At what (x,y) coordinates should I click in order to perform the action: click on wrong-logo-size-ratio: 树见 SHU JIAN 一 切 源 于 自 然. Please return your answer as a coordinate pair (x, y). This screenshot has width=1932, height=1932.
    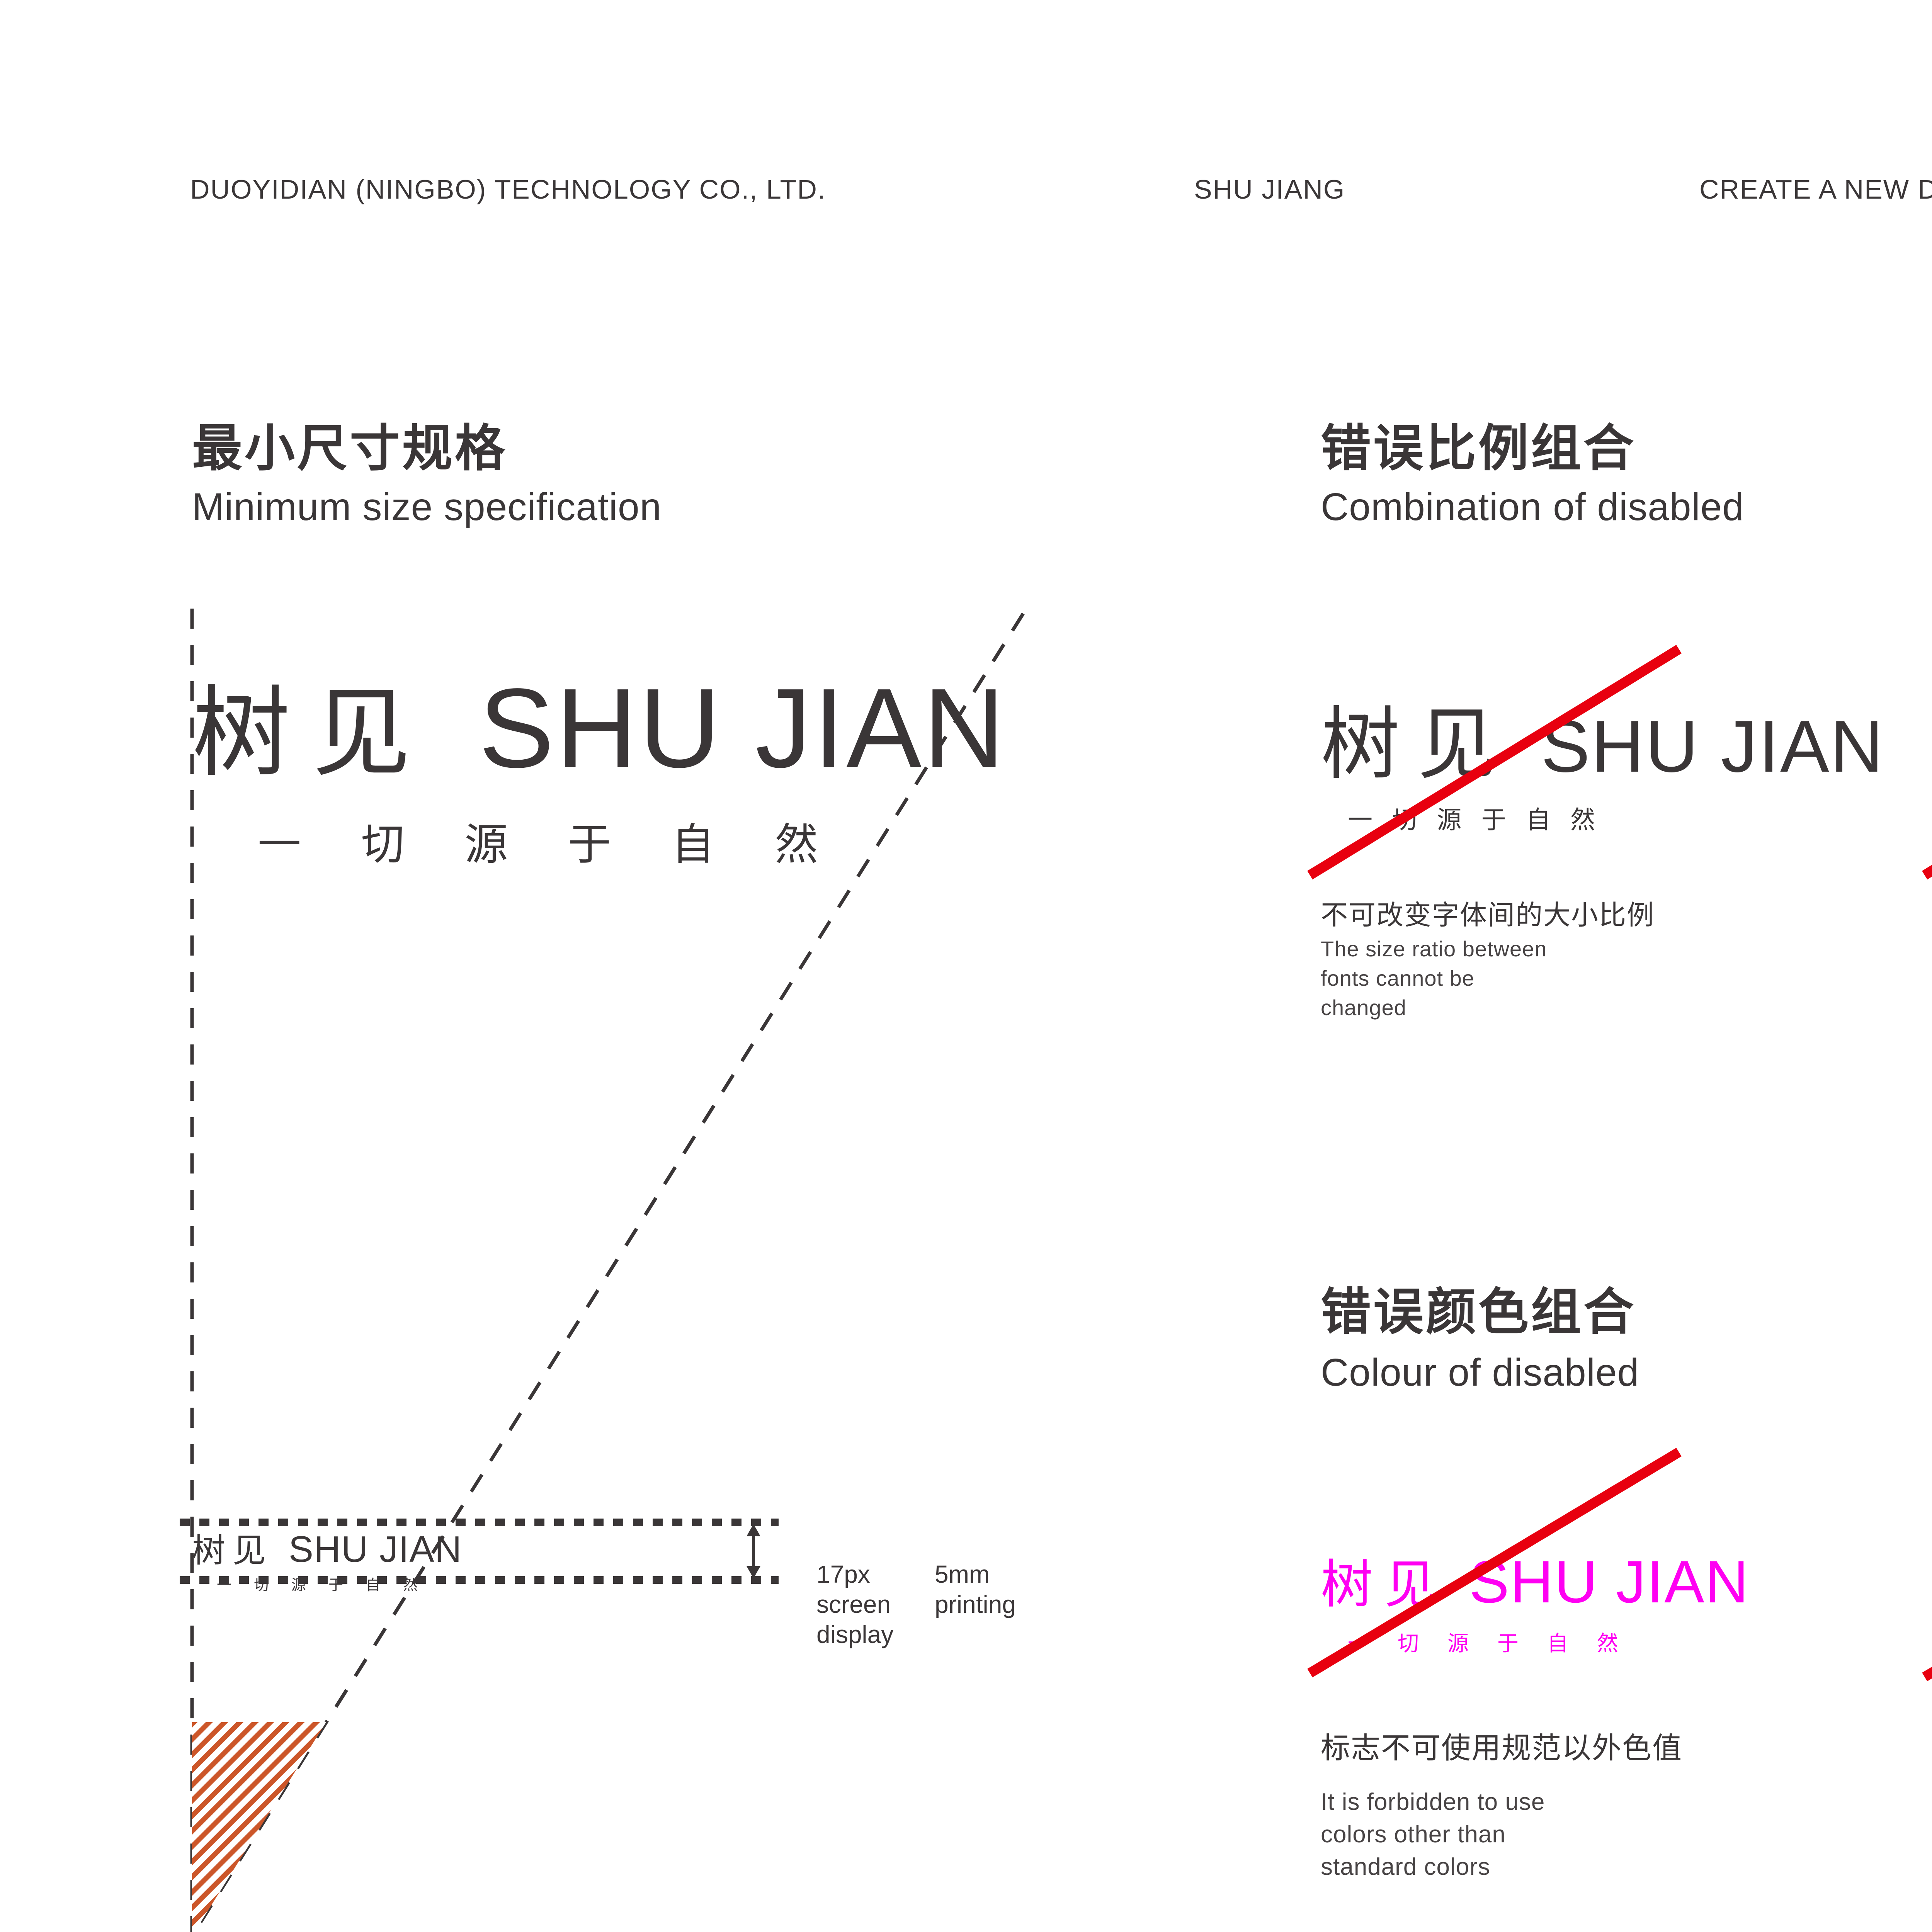
    Looking at the image, I should click on (1602, 758).